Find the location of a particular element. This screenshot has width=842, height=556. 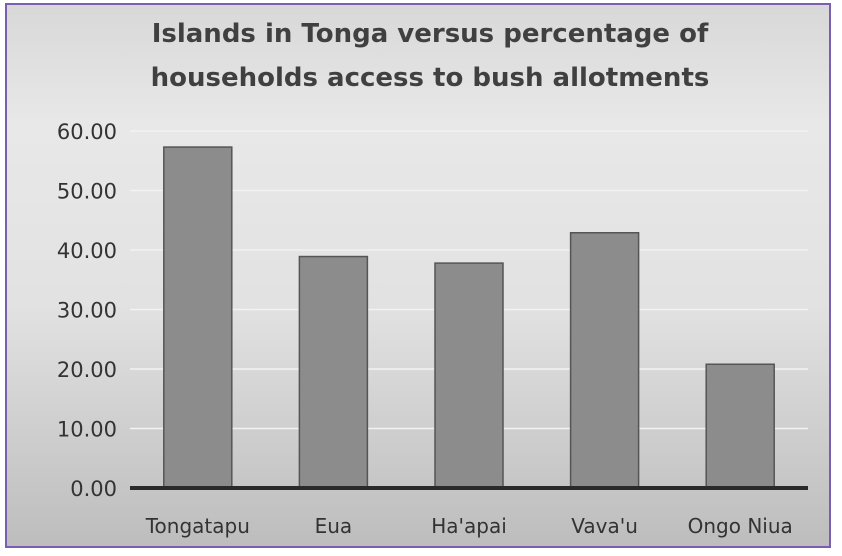

bar-vava-u is located at coordinates (604, 360).